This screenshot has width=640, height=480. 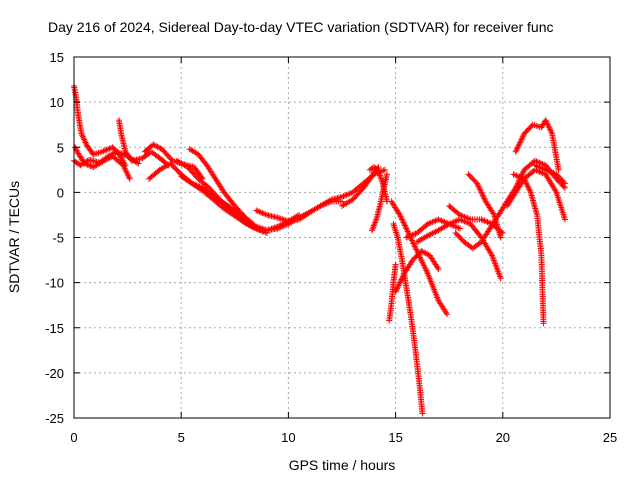 What do you see at coordinates (503, 437) in the screenshot?
I see `x-tick-label: 20` at bounding box center [503, 437].